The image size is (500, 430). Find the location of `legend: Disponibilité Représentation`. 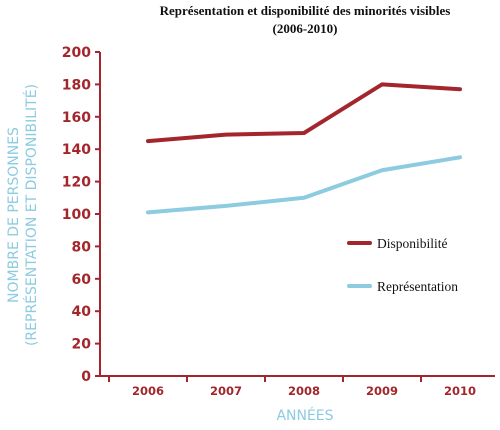

legend: Disponibilité Représentation is located at coordinates (402, 265).